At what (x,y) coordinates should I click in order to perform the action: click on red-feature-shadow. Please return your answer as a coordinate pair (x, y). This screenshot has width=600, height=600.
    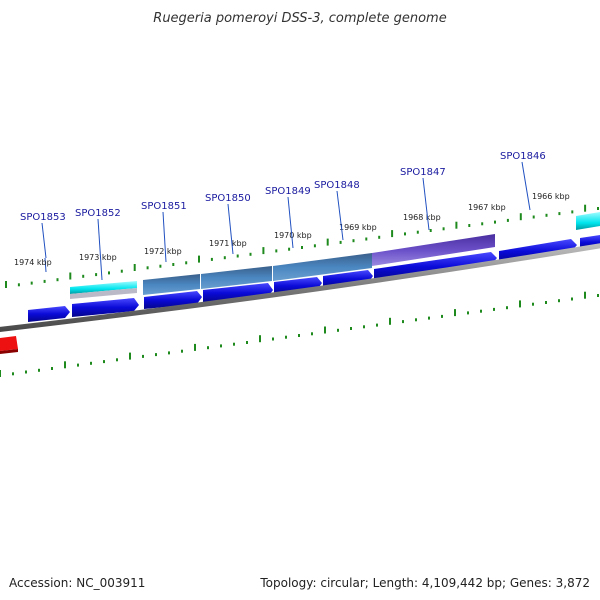
    Looking at the image, I should click on (9, 351).